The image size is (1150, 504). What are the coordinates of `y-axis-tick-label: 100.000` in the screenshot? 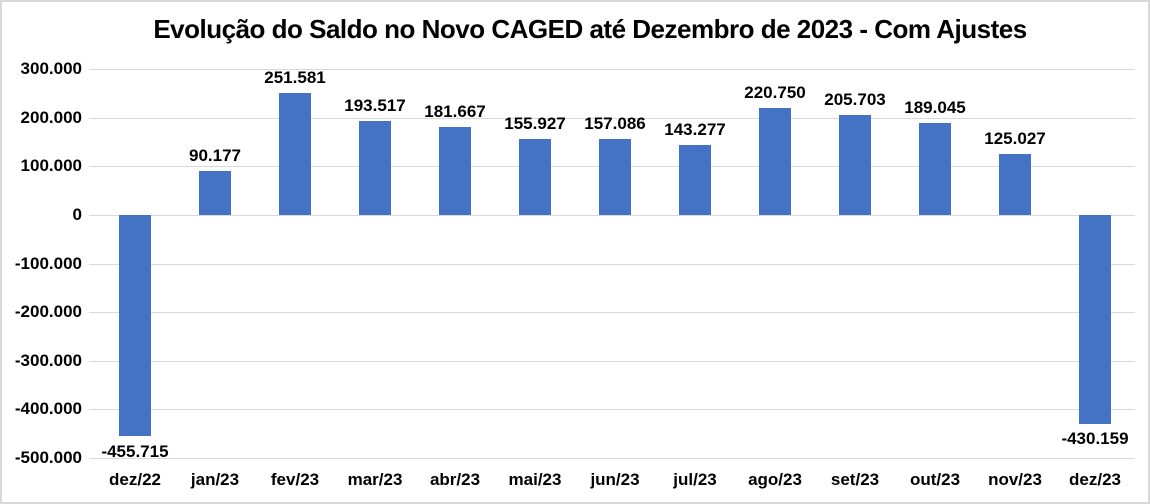 It's located at (51, 166).